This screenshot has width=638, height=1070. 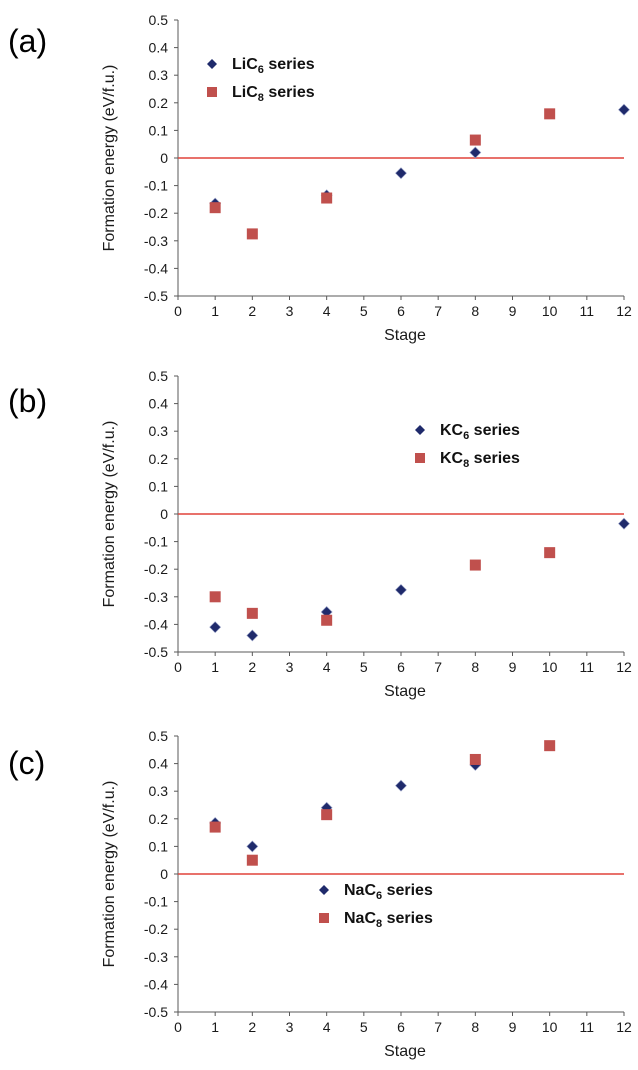 I want to click on x-tick-label: 8, so click(x=475, y=311).